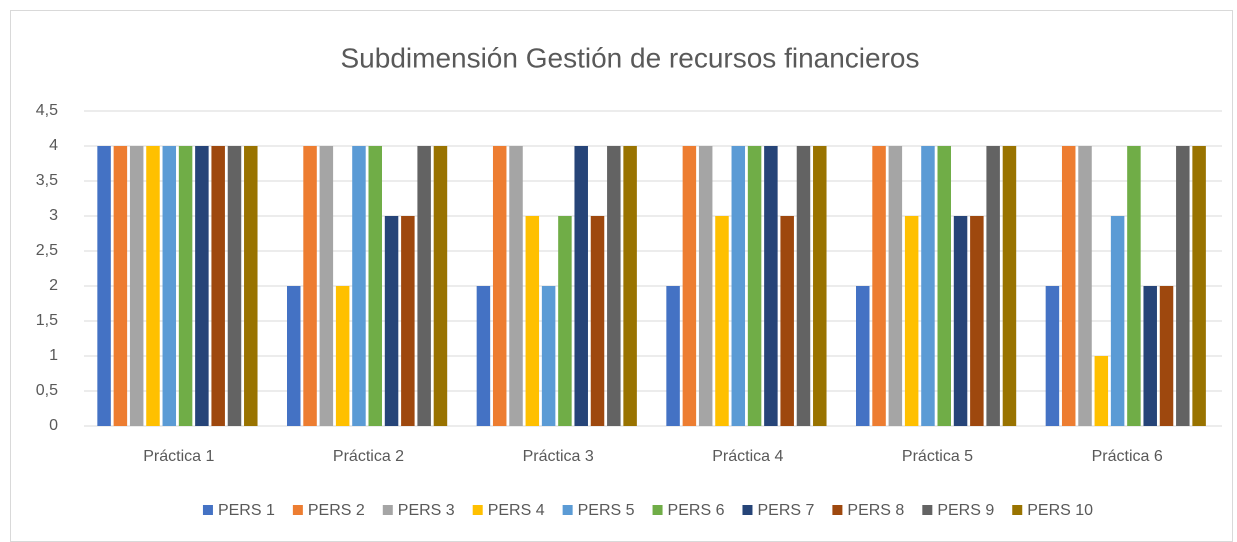 The height and width of the screenshot is (542, 1237). I want to click on legend-label: PERS 4, so click(516, 510).